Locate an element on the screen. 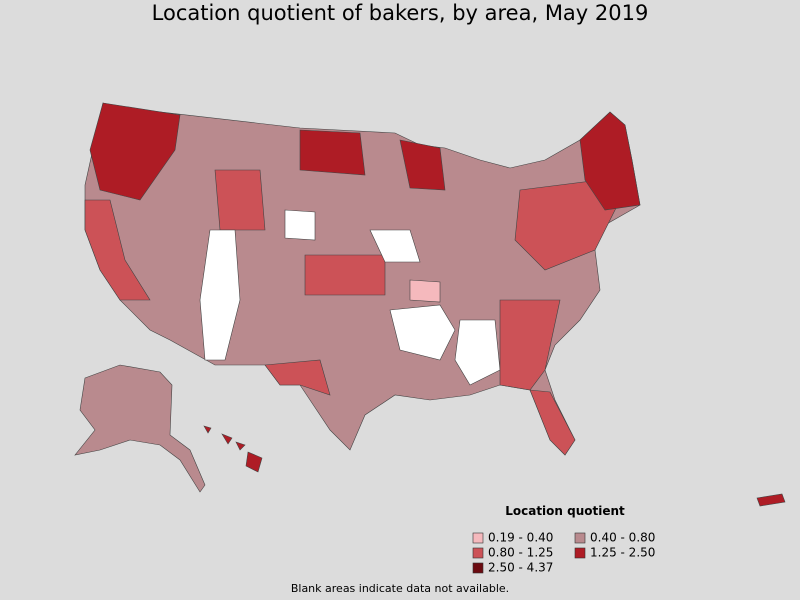 The height and width of the screenshot is (600, 800). legend-label: 0.40 - 0.80 is located at coordinates (622, 538).